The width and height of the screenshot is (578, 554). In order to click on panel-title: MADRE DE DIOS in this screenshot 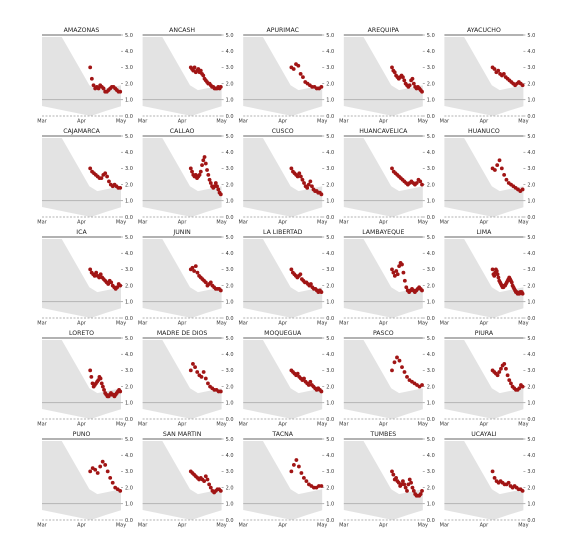, I will do `click(182, 333)`.